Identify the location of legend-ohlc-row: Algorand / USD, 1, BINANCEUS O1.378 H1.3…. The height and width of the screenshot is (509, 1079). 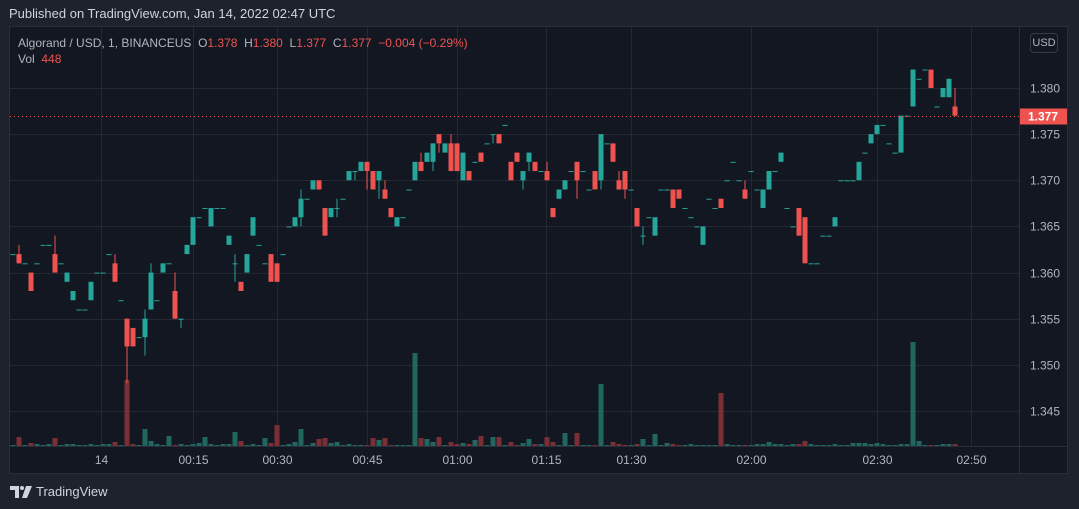
(243, 43).